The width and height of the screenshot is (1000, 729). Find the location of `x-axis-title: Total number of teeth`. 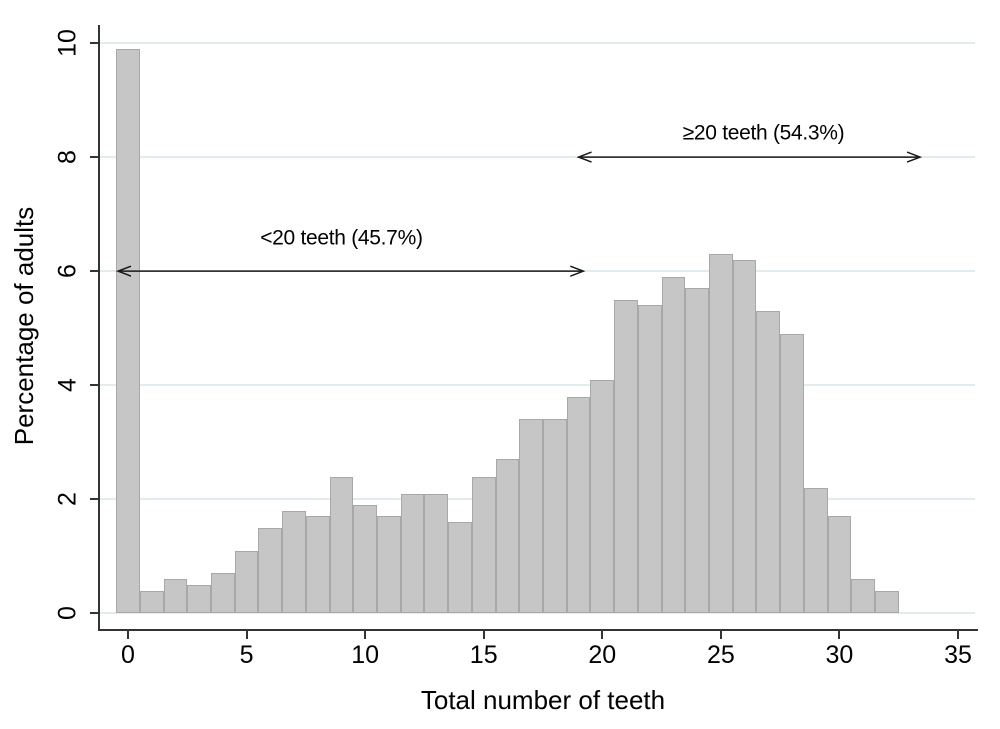

x-axis-title: Total number of teeth is located at coordinates (543, 700).